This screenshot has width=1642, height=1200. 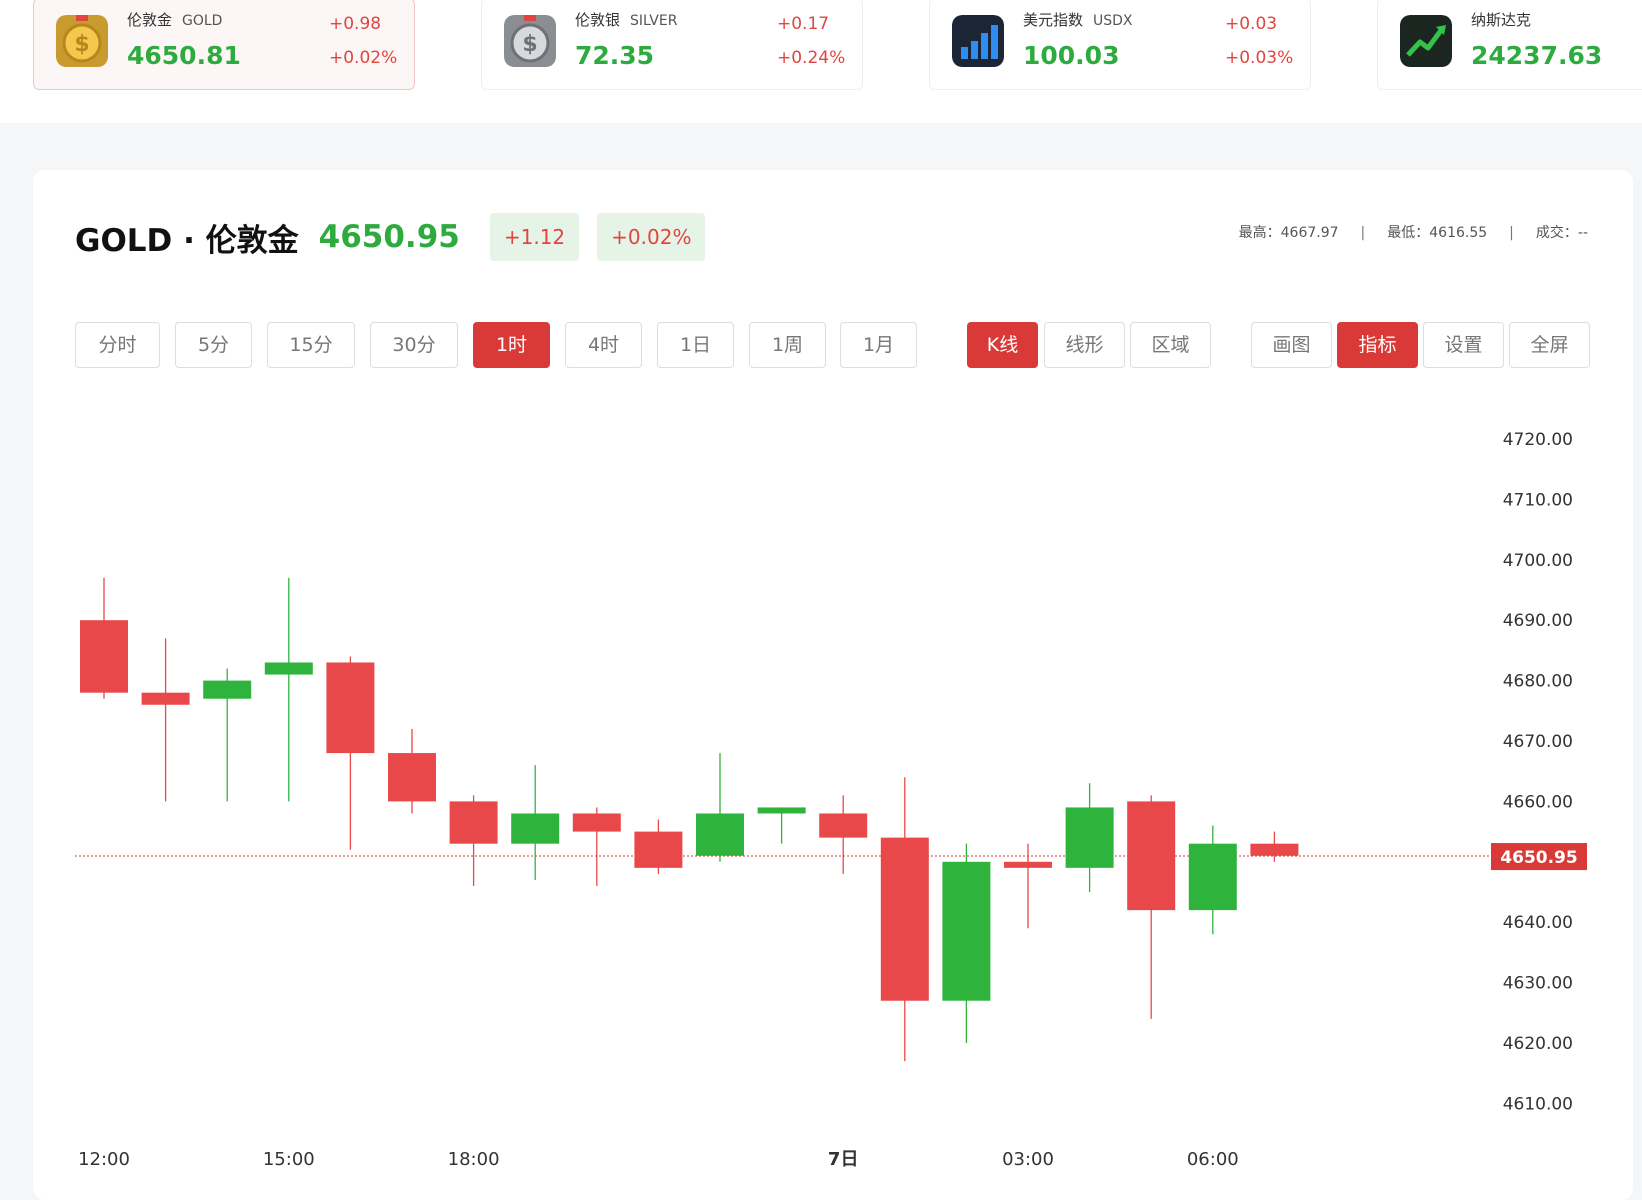 I want to click on y-tick-label: 4710.00, so click(x=1538, y=500).